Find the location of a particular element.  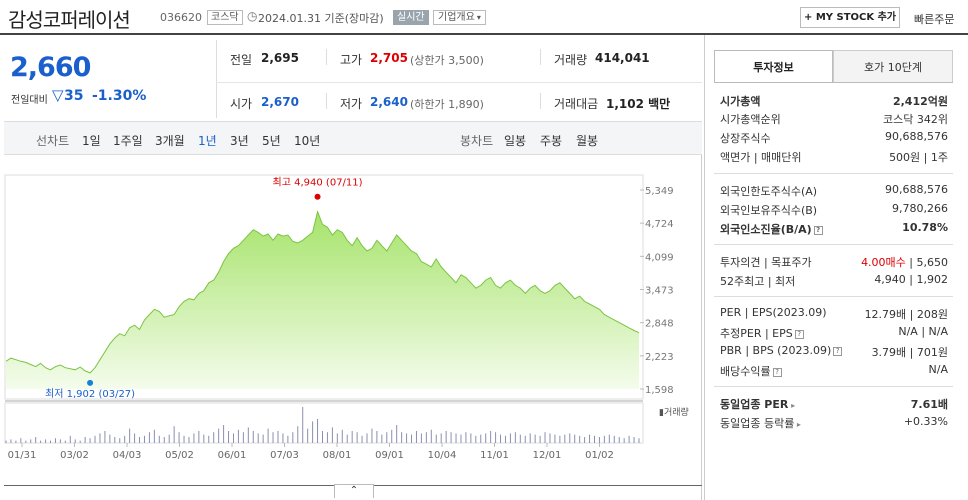

market-cap-rank-value: 코스닥 342위 is located at coordinates (915, 119).